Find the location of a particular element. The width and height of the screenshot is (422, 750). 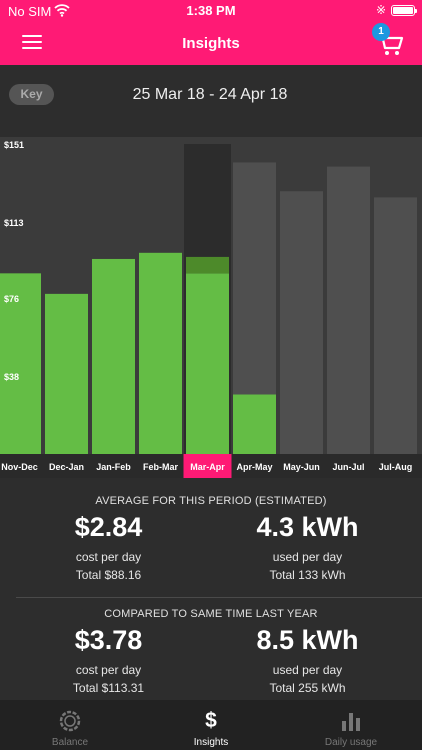

period-title: AVERAGE FOR THIS PERIOD (ESTIMATED) is located at coordinates (211, 501).